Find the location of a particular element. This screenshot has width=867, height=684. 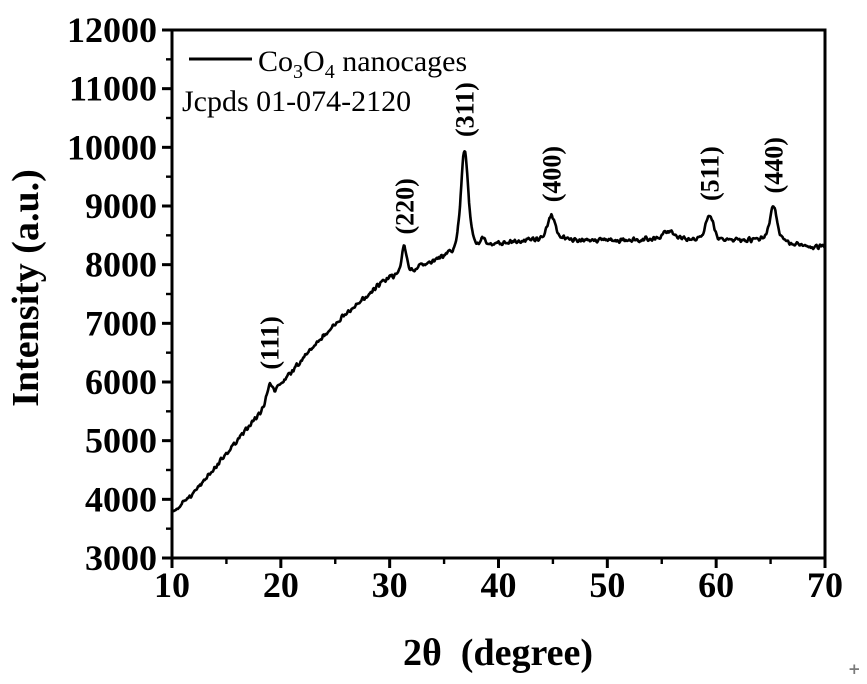

x-tick-label: 20 is located at coordinates (281, 585).